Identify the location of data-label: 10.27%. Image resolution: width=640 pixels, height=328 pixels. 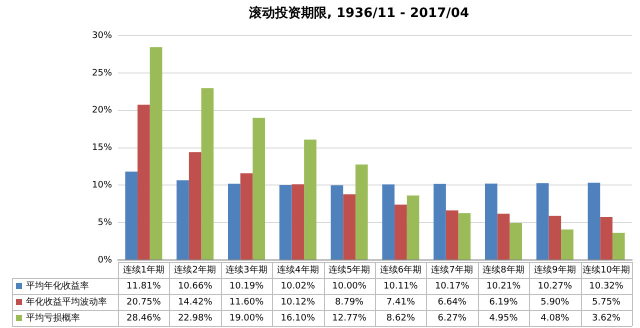
(555, 286).